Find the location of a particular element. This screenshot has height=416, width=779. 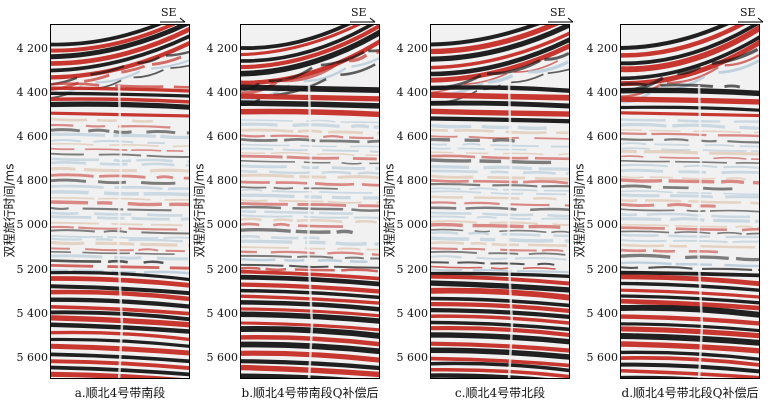

fault-line is located at coordinates (120, 231).